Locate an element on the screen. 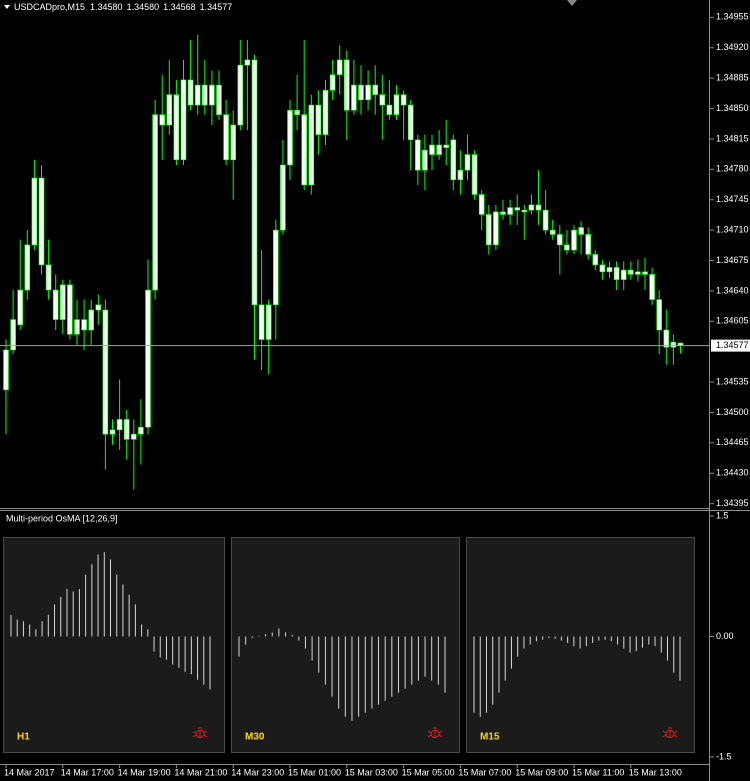 This screenshot has height=781, width=750. current-price-box is located at coordinates (730, 345).